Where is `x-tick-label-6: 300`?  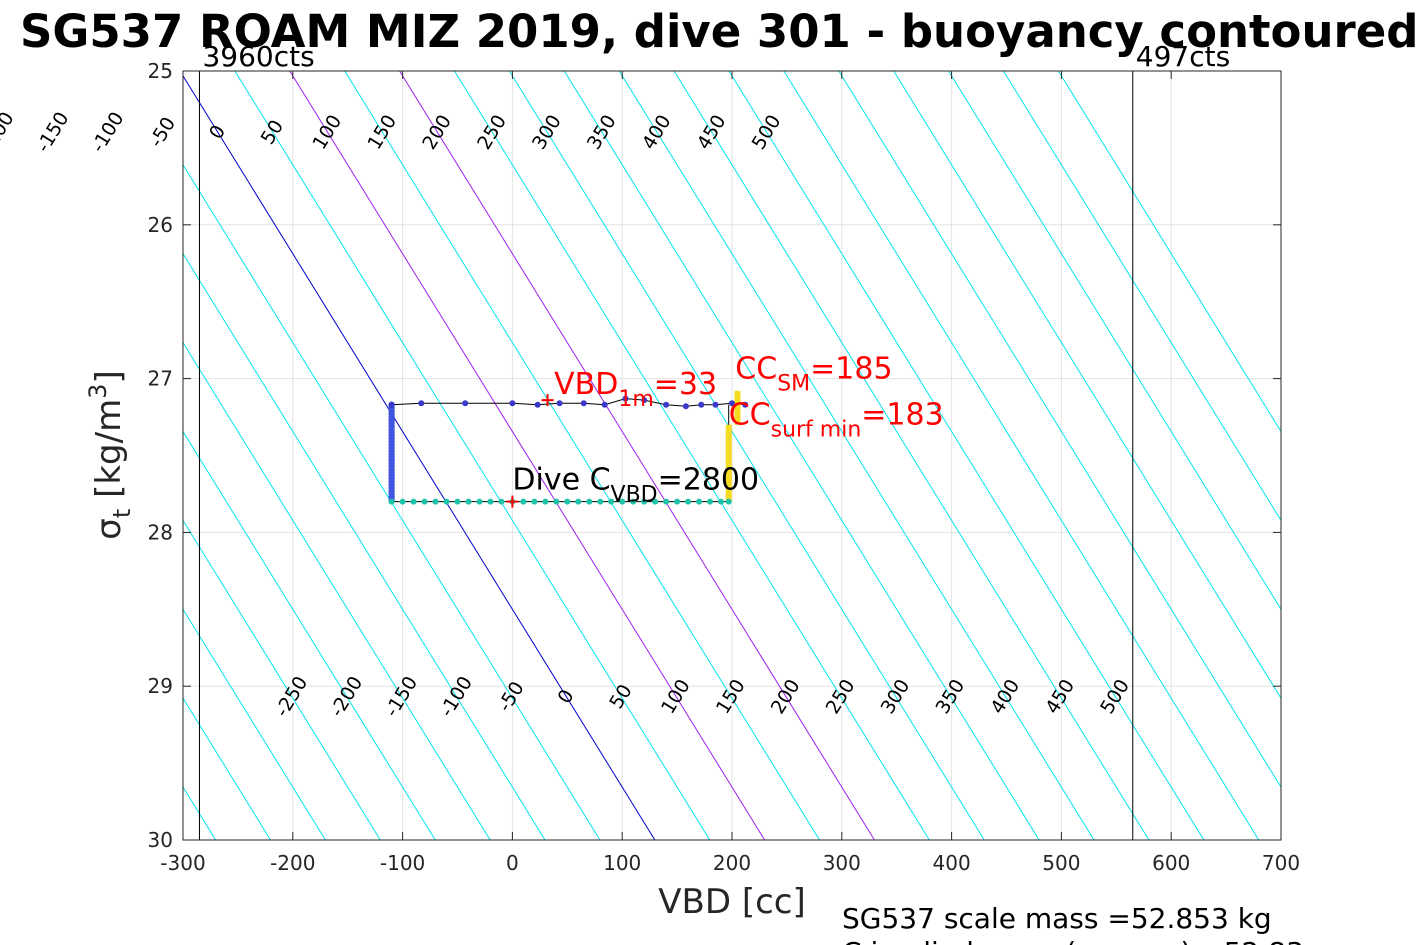 x-tick-label-6: 300 is located at coordinates (842, 863).